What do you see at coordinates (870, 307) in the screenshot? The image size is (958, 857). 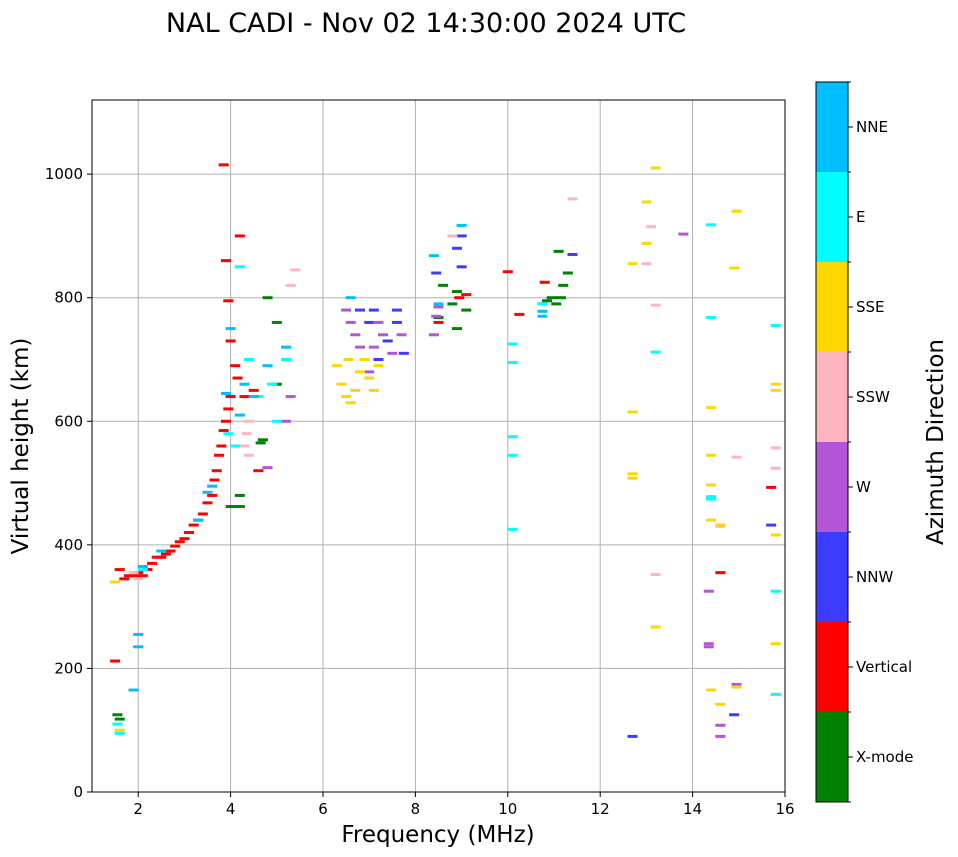 I see `colorbar-tick-label: SSE` at bounding box center [870, 307].